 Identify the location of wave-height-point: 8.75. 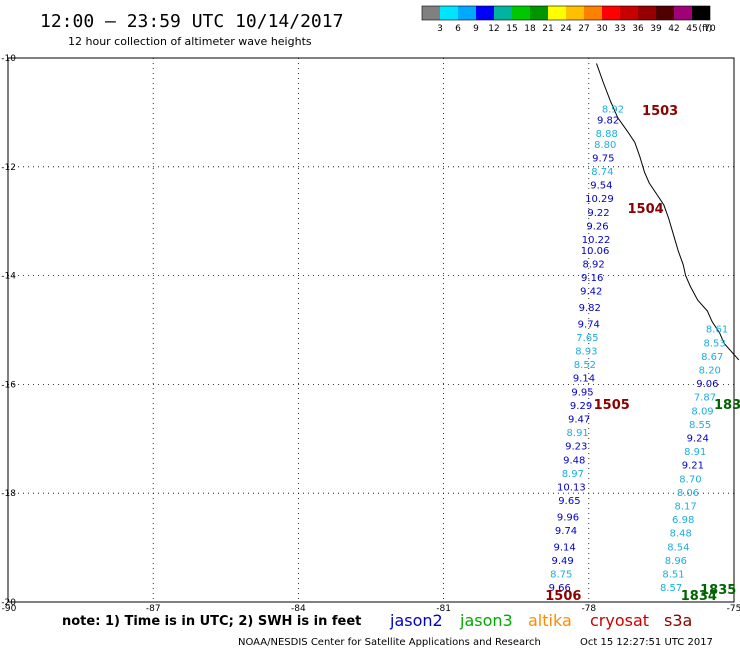
(561, 575).